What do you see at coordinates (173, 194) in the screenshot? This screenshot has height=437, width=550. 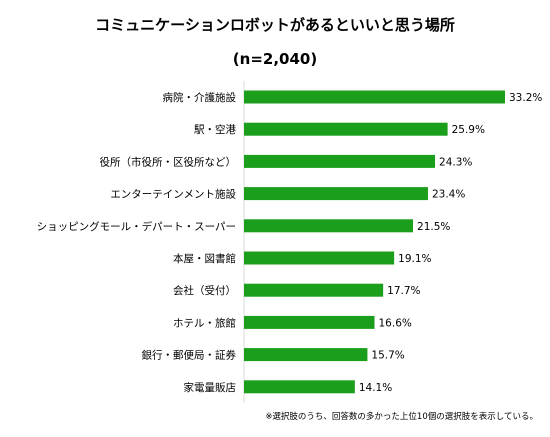 I see `category-label: エンターテインメント施設` at bounding box center [173, 194].